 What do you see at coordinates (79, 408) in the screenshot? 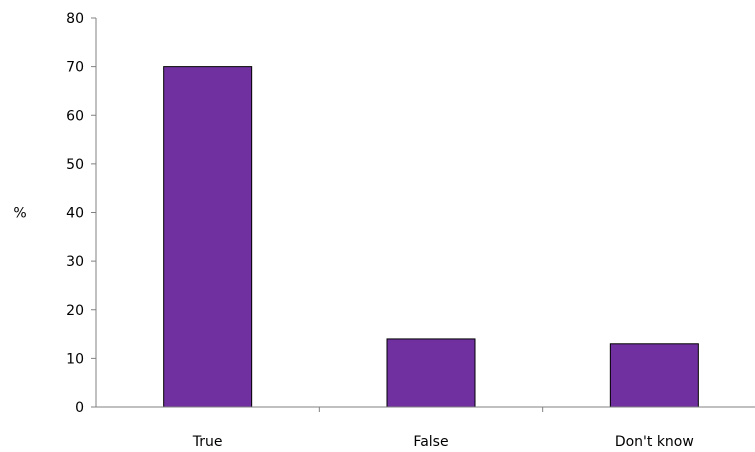
I see `y-tick-label: 0` at bounding box center [79, 408].